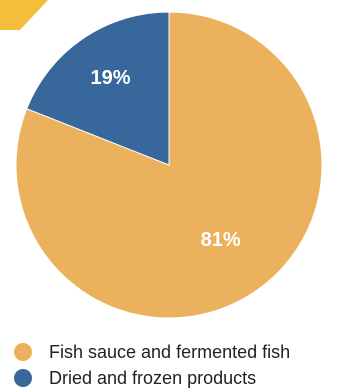  I want to click on legend-item-dried-frozen: Dried and frozen products, so click(174, 378).